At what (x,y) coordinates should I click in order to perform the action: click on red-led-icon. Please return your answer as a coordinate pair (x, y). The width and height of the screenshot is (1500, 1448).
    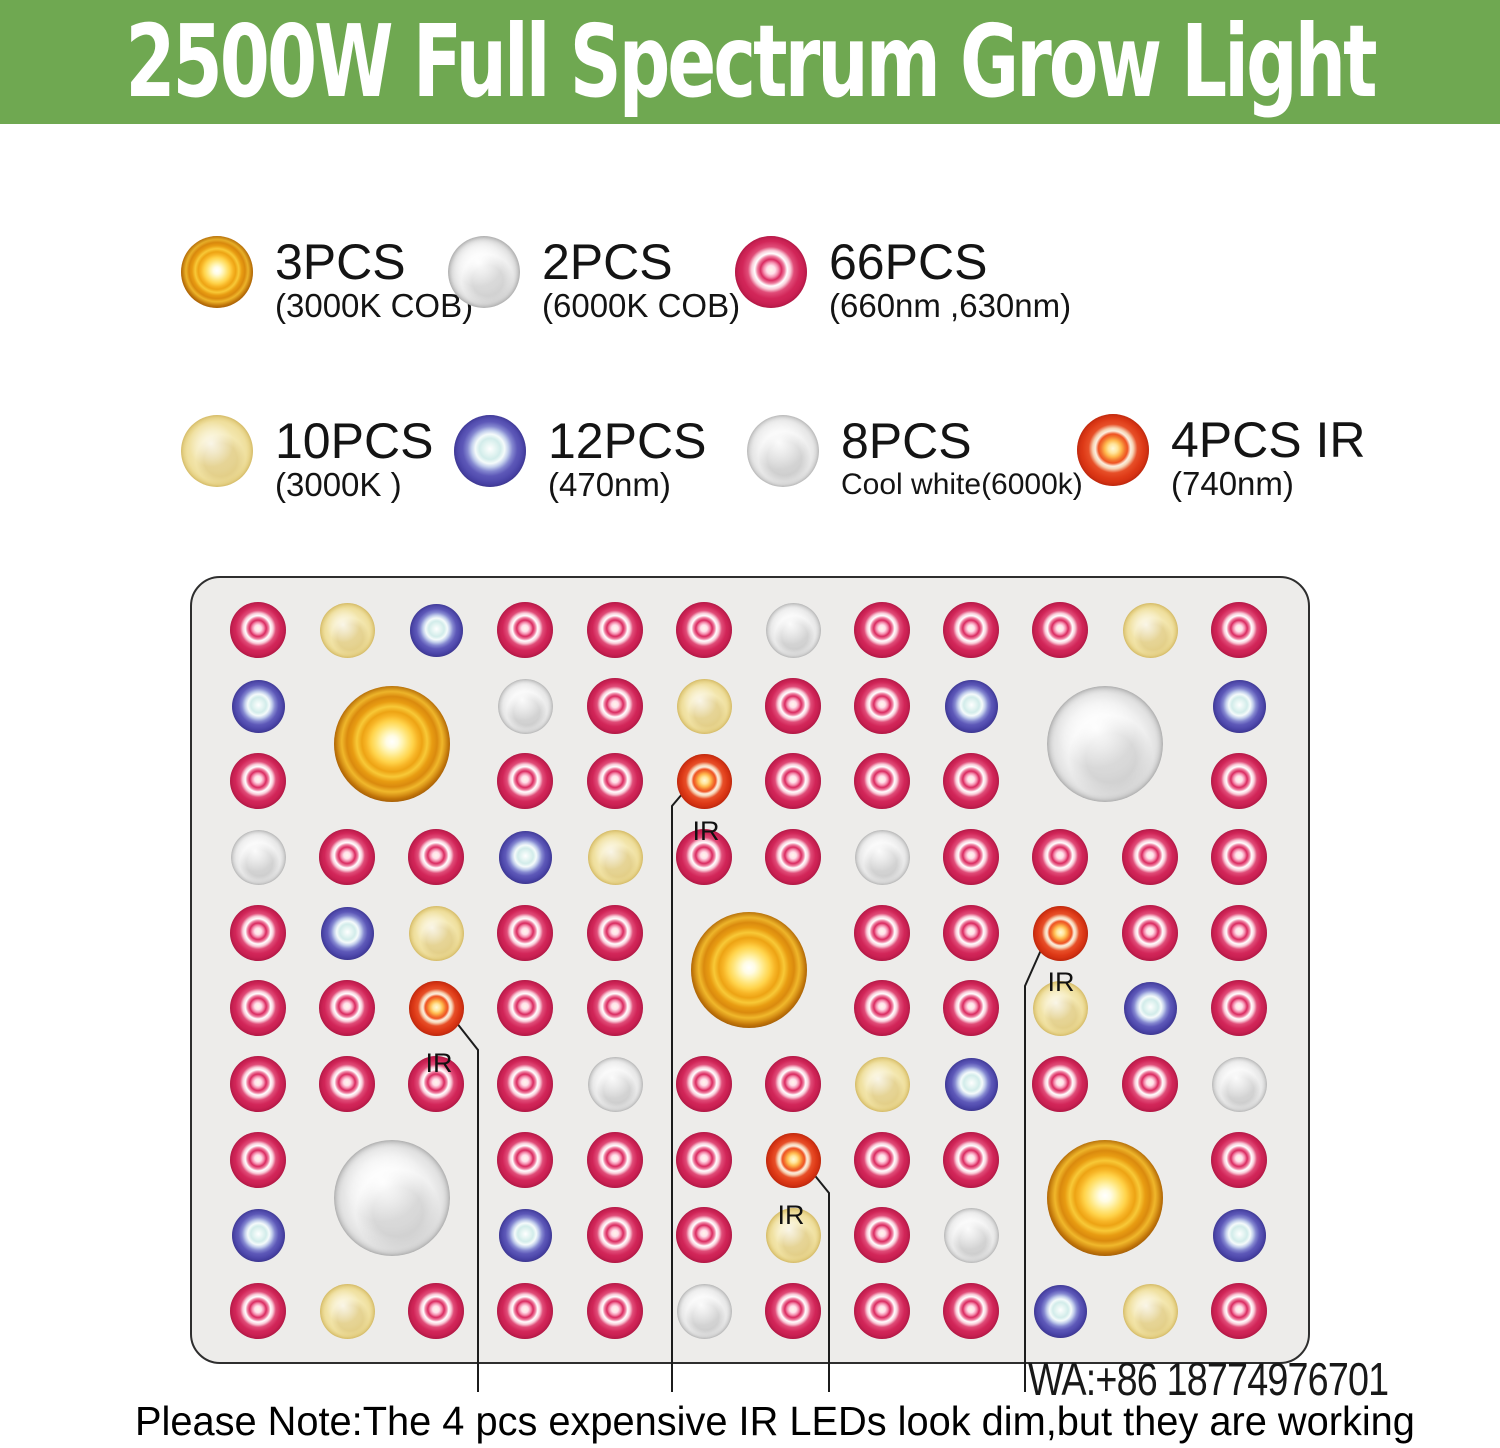
    Looking at the image, I should click on (771, 272).